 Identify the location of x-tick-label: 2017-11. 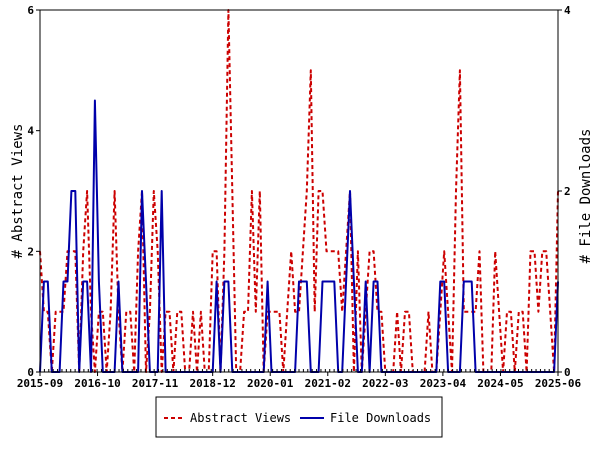
(155, 383).